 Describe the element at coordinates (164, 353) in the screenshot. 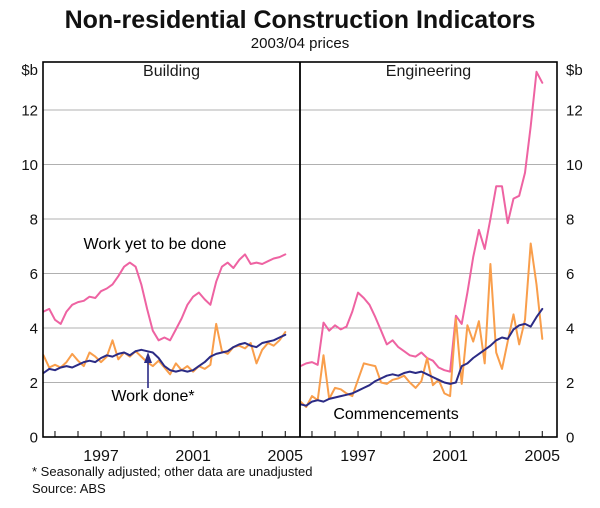

I see `series-line-building-work-done` at that location.